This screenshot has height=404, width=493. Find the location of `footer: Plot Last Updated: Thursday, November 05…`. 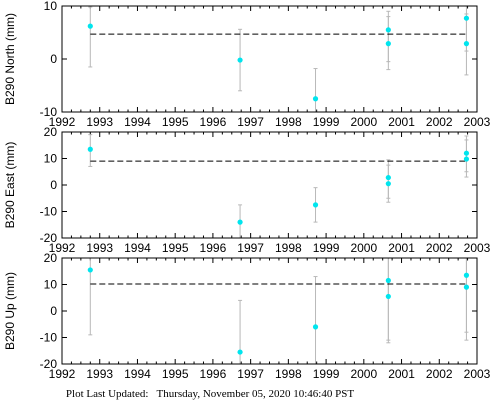

footer: Plot Last Updated: Thursday, November 05… is located at coordinates (210, 394).